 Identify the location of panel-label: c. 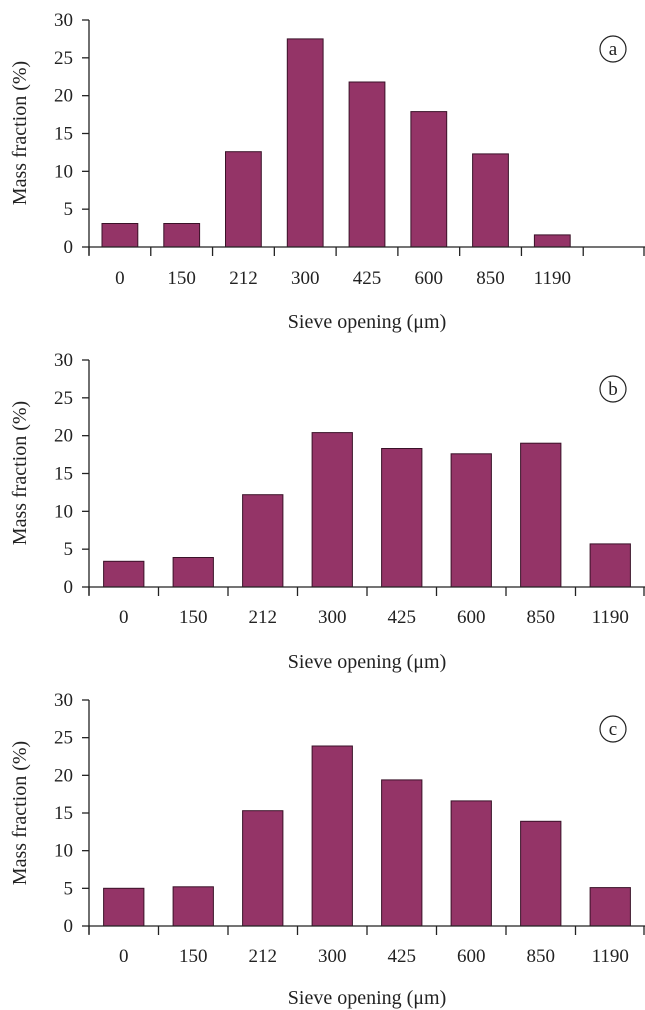
(613, 729).